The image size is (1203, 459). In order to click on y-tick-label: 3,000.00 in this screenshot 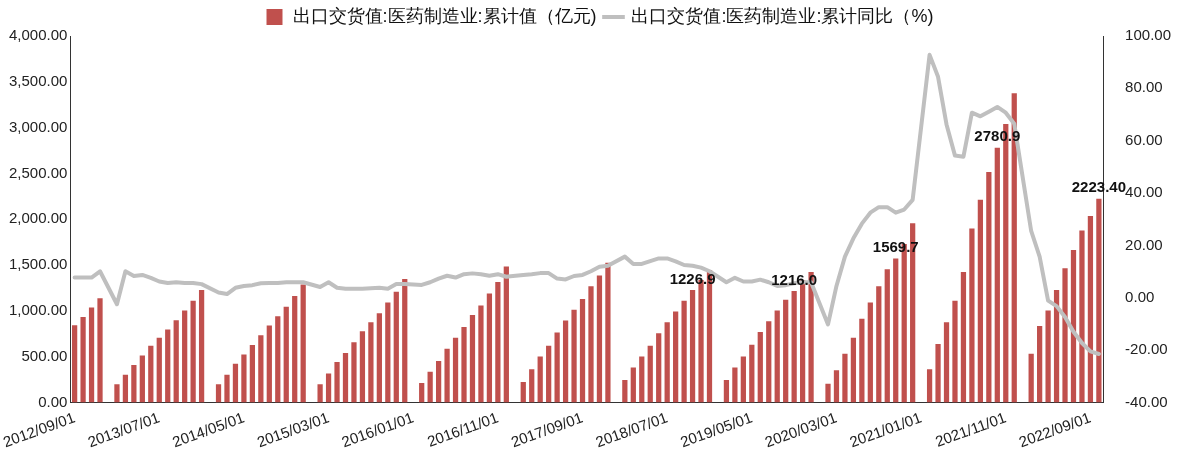, I will do `click(38, 126)`.